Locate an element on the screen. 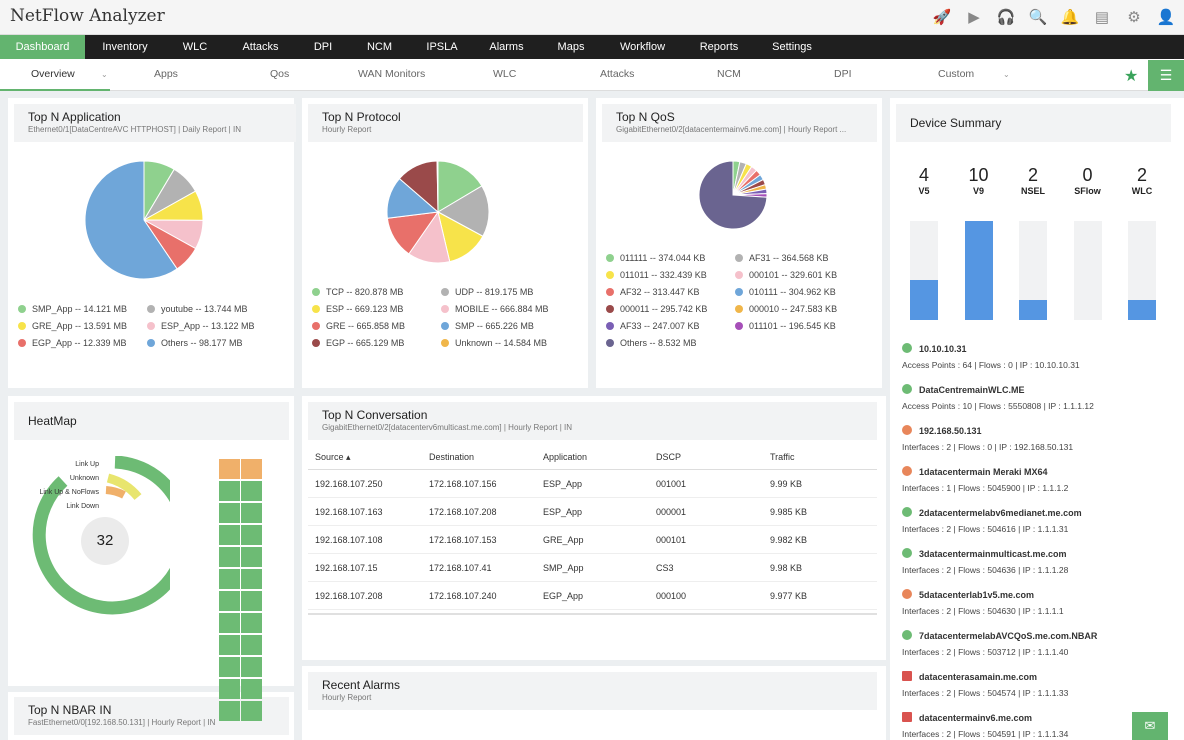  device-count: 2 NSEL is located at coordinates (1033, 180).